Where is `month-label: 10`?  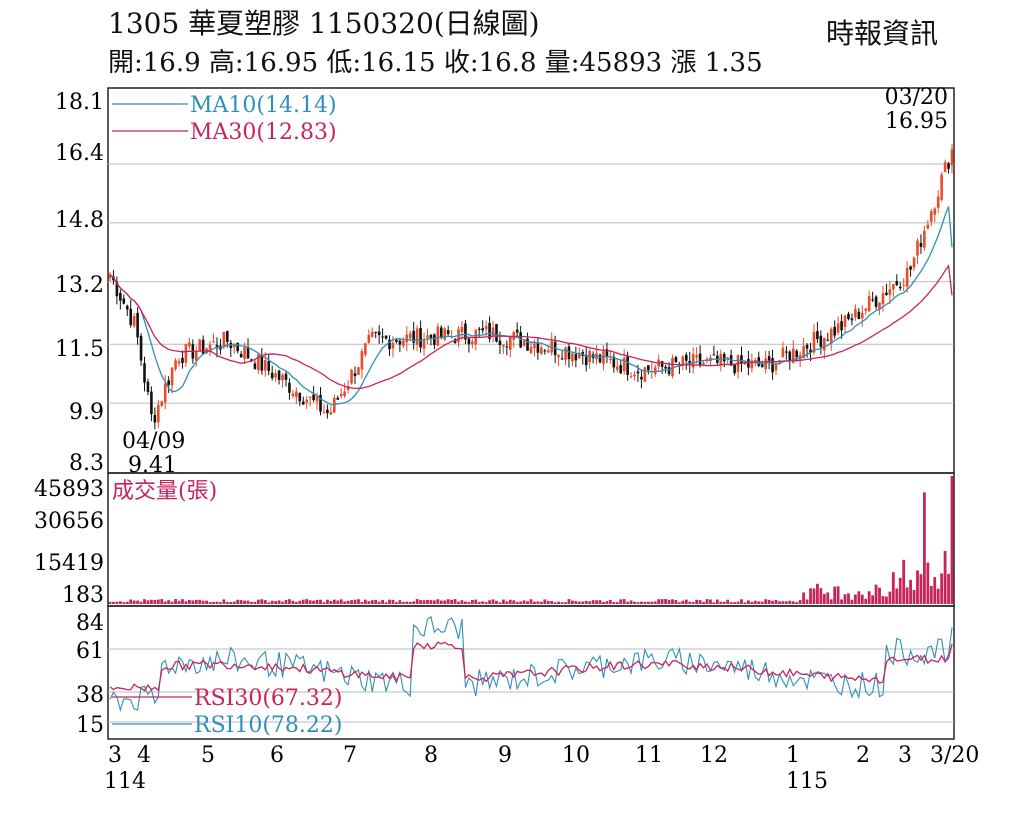 month-label: 10 is located at coordinates (576, 755).